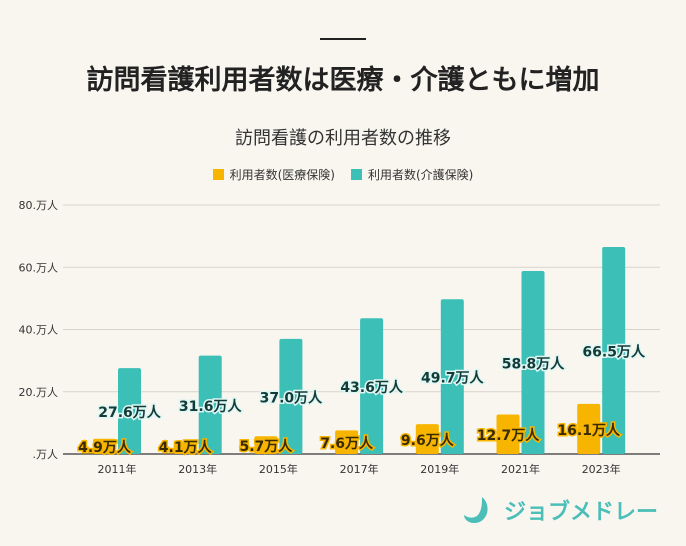 The image size is (686, 546). What do you see at coordinates (343, 138) in the screenshot?
I see `chart-title: 訪問看護の利用者数の推移` at bounding box center [343, 138].